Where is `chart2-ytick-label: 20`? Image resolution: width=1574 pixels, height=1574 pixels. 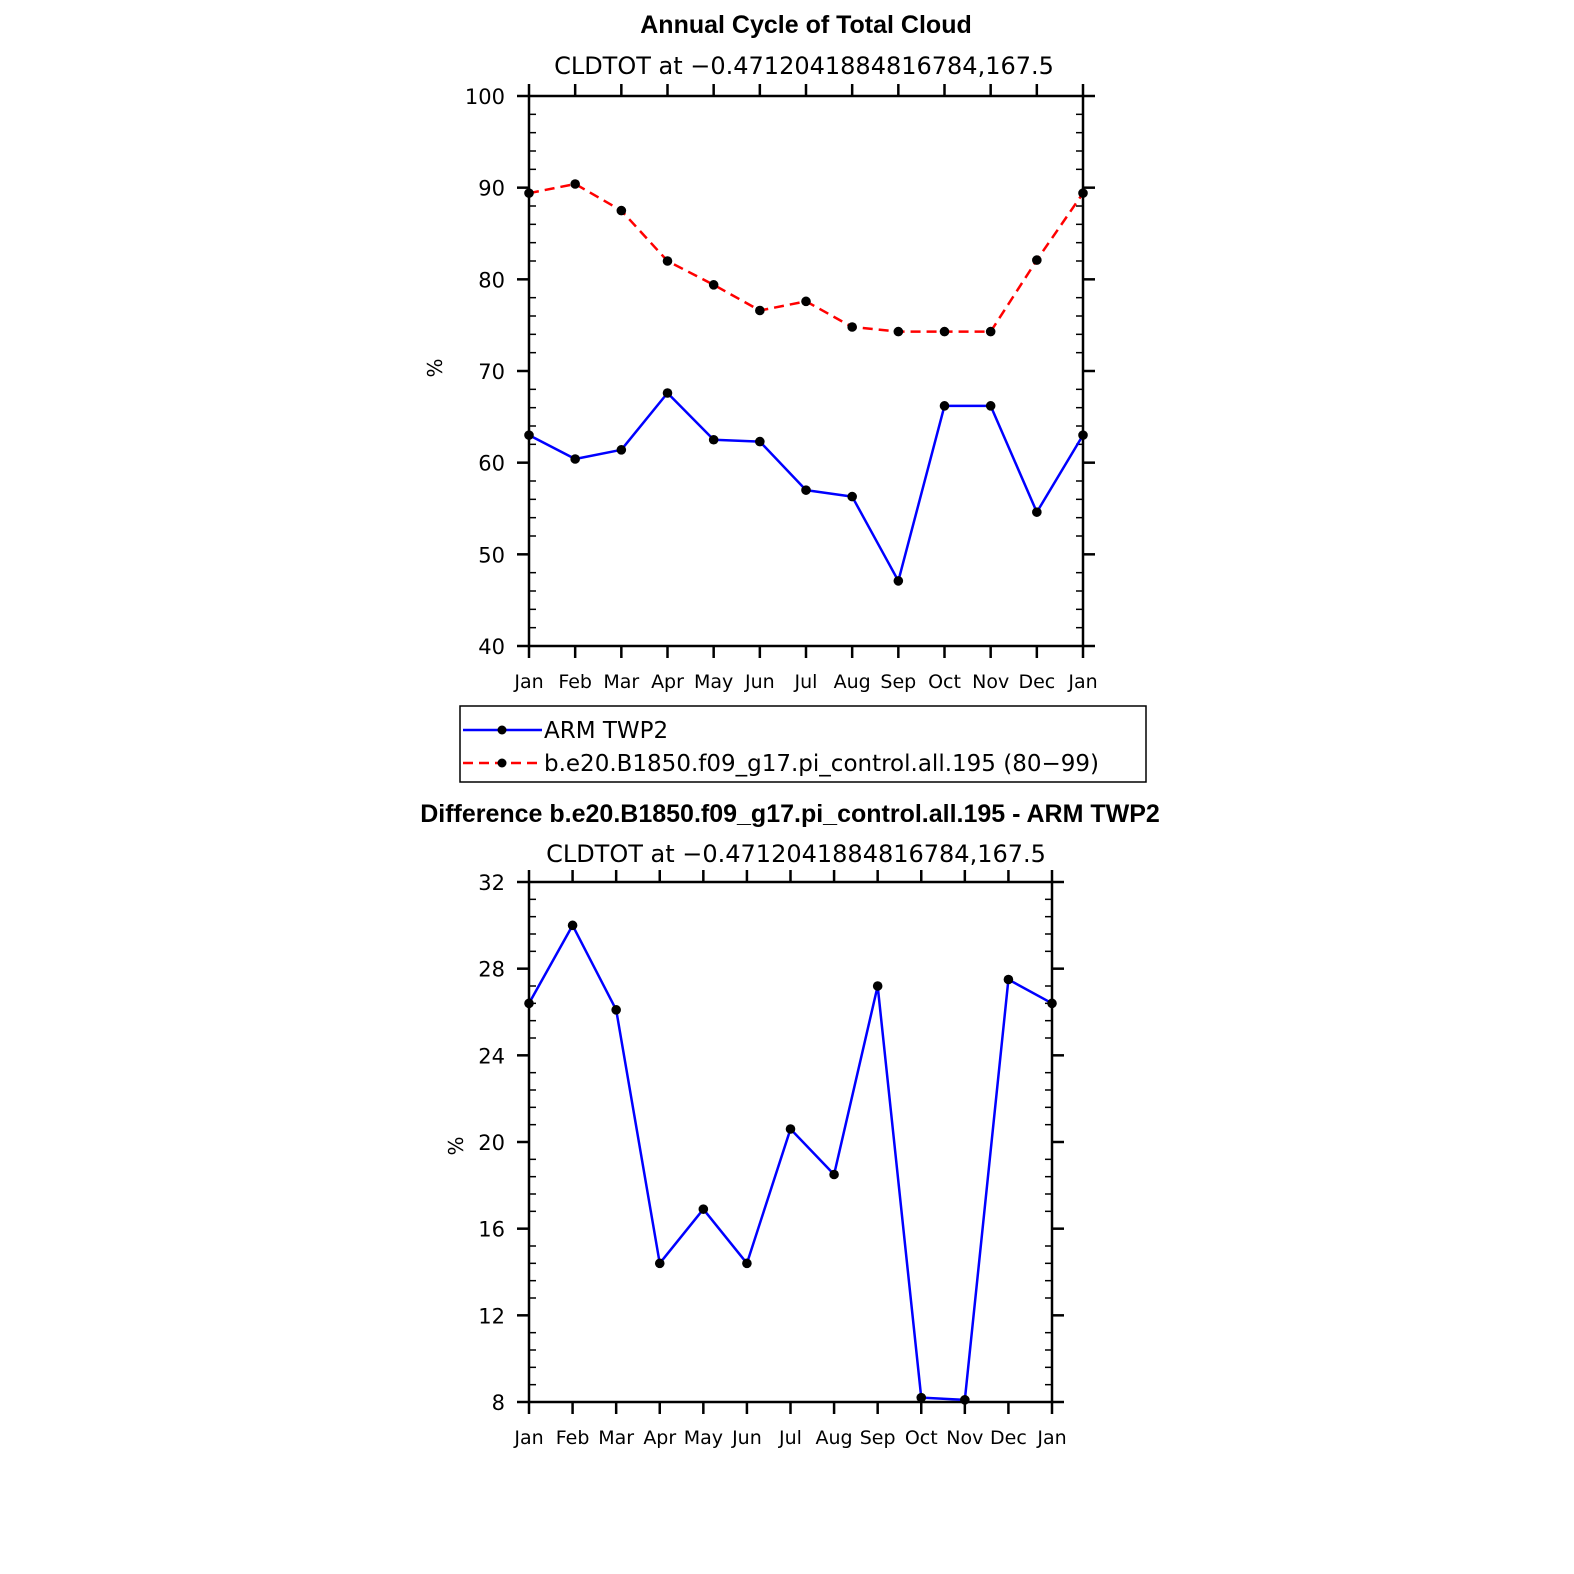 chart2-ytick-label: 20 is located at coordinates (491, 1143).